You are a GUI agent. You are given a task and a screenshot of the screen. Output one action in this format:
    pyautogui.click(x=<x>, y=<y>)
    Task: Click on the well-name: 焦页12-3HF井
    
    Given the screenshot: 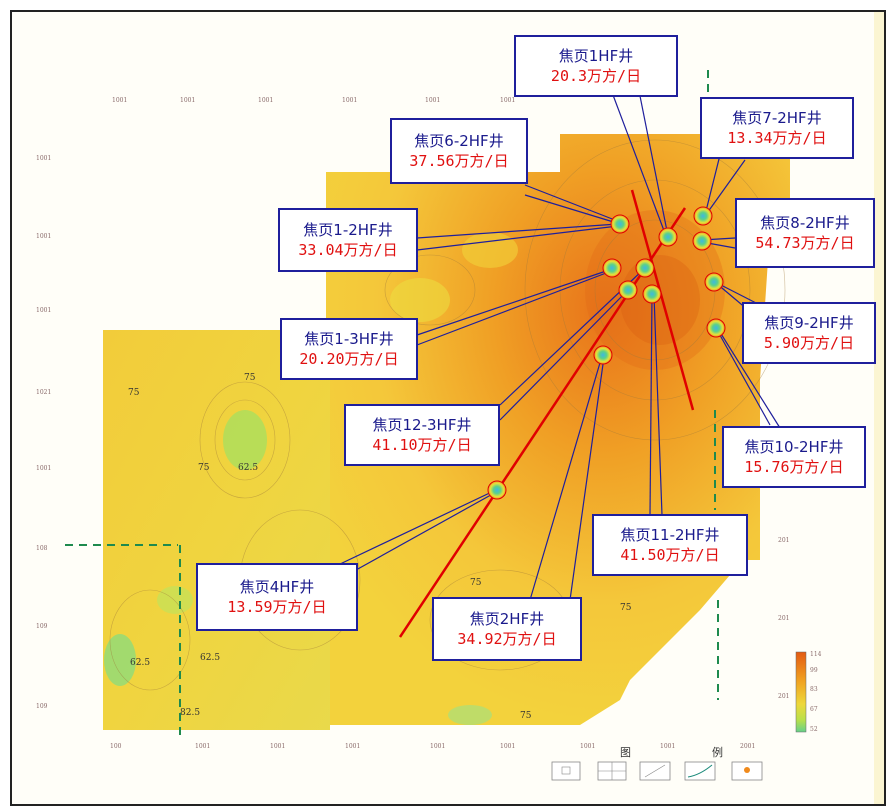 What is the action you would take?
    pyautogui.click(x=422, y=424)
    